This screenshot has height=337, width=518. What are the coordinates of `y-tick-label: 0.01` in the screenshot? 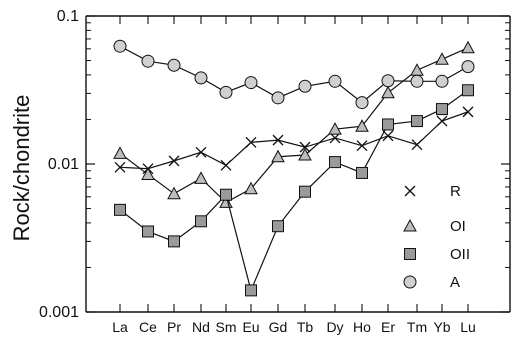 It's located at (63, 164).